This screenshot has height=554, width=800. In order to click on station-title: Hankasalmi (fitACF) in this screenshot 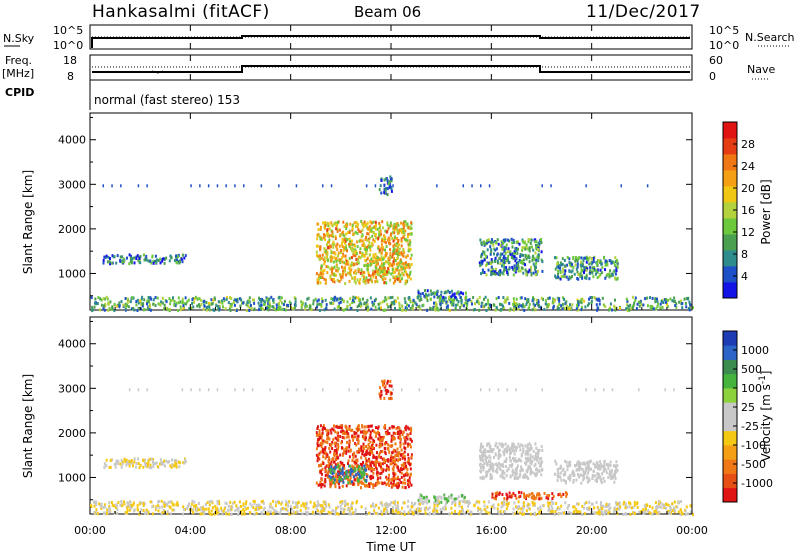, I will do `click(181, 12)`.